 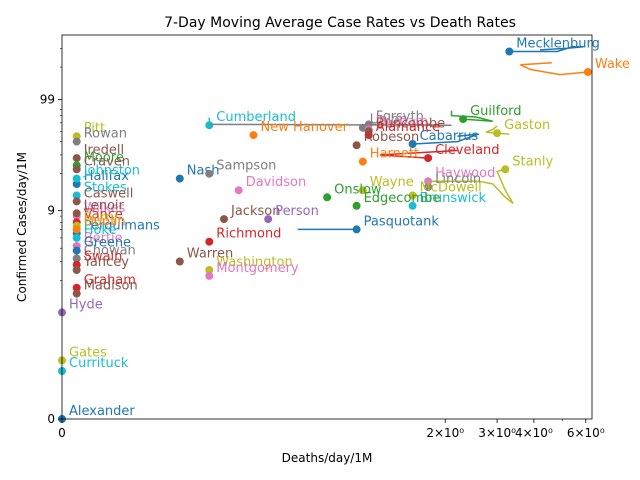 I want to click on series-guilford: Guilford, so click(x=486, y=114).